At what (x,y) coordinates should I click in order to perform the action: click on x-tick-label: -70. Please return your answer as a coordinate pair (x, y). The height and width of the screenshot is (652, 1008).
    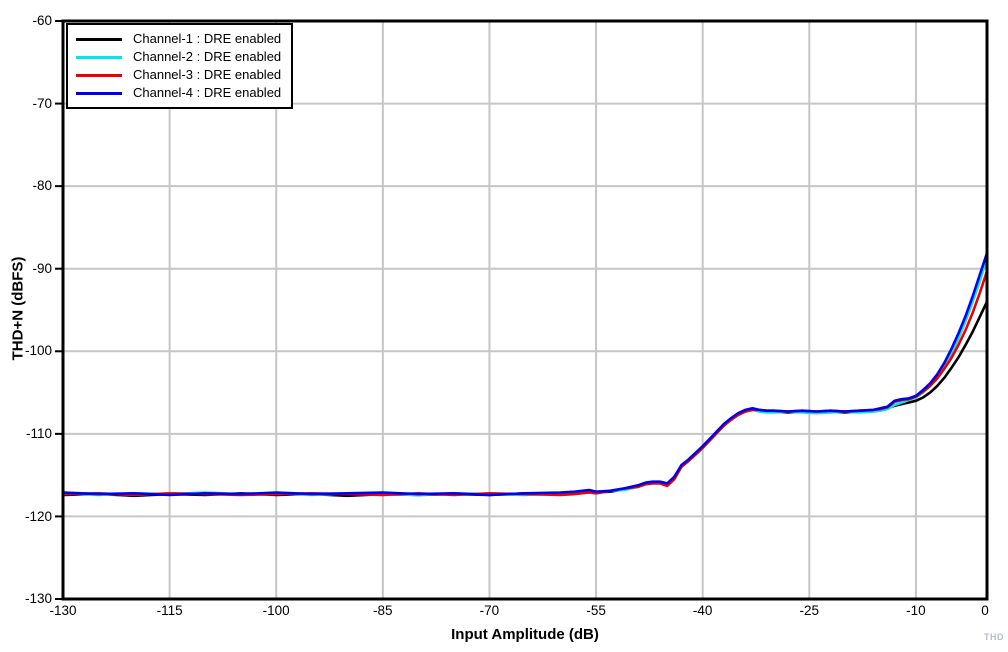
    Looking at the image, I should click on (489, 610).